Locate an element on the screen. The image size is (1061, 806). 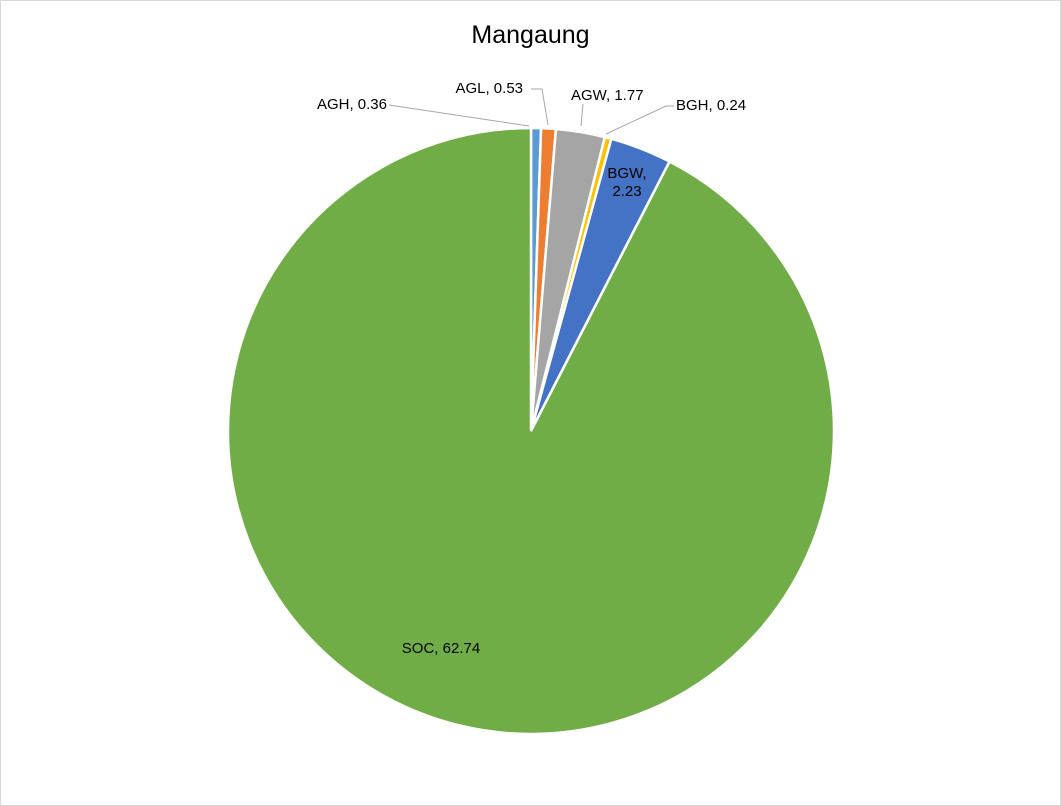
leader-line-agh is located at coordinates (459, 115).